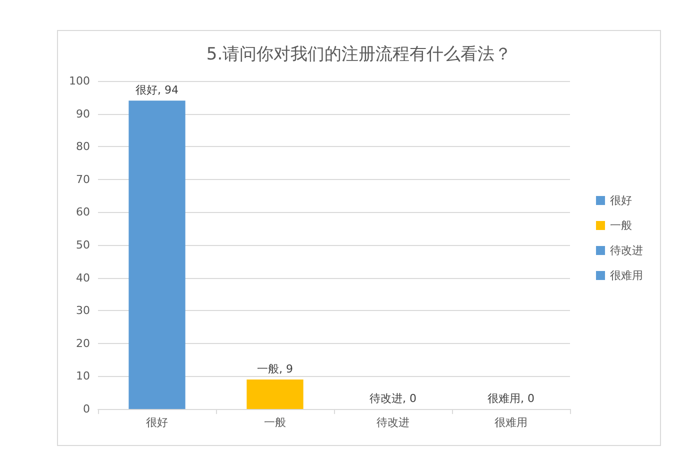 The height and width of the screenshot is (475, 697). What do you see at coordinates (83, 113) in the screenshot?
I see `y-tick-label: 90` at bounding box center [83, 113].